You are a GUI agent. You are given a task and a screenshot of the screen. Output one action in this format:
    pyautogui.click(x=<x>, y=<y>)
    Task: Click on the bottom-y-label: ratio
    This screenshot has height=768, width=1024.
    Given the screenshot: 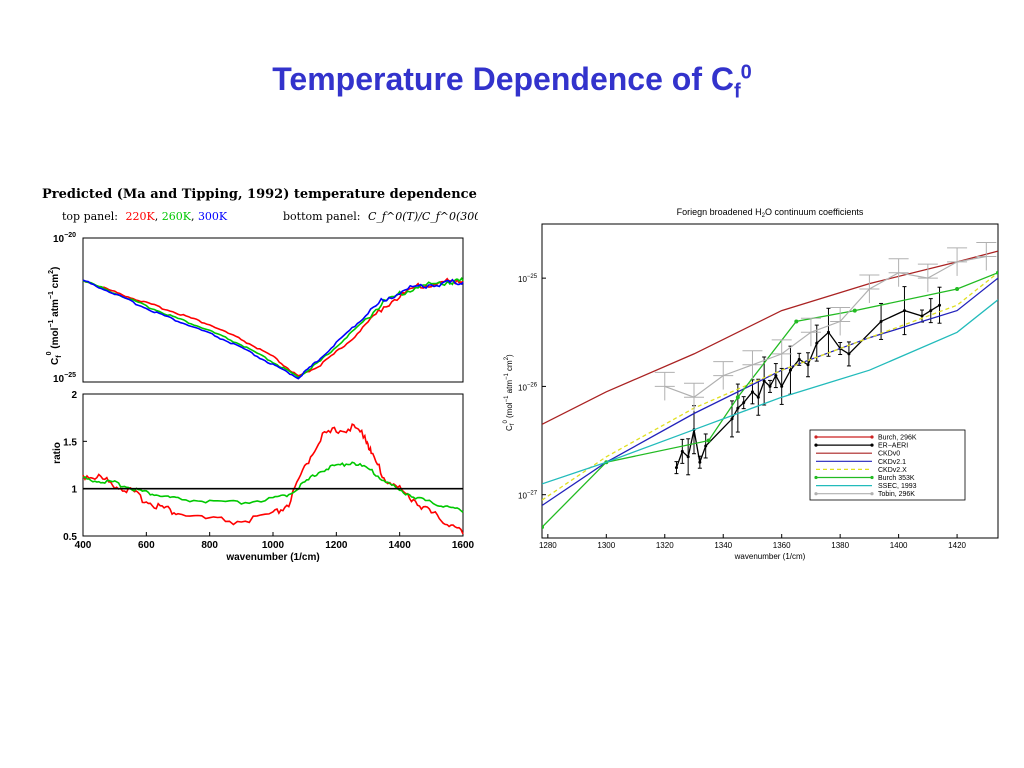 What is the action you would take?
    pyautogui.click(x=57, y=453)
    